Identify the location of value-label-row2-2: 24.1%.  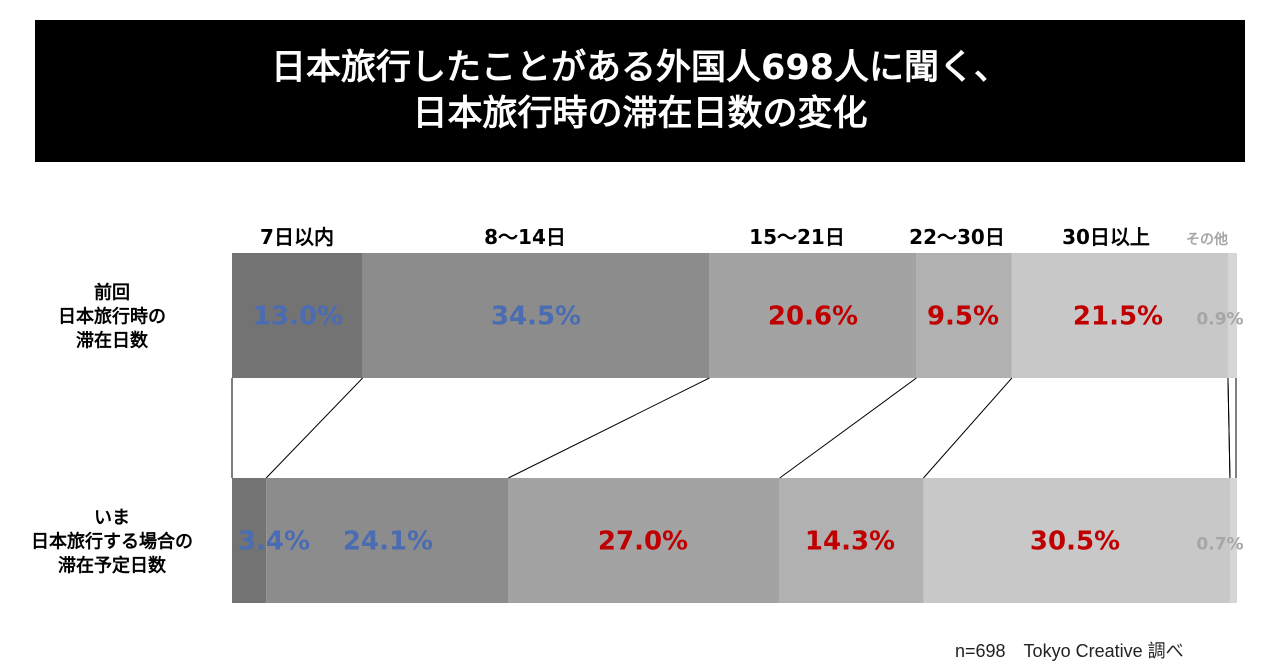
(388, 542).